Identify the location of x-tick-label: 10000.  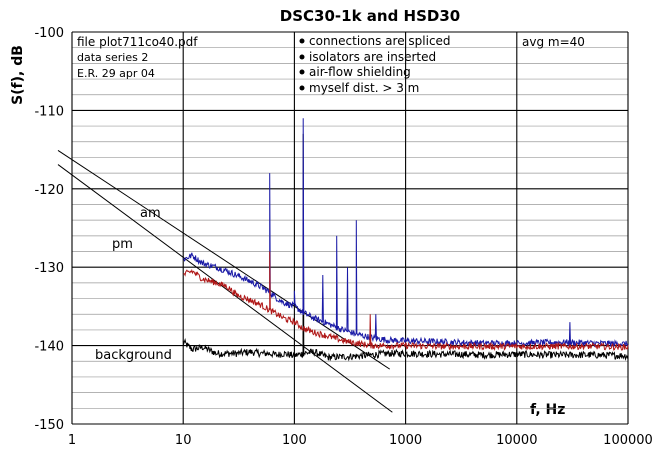
(516, 440).